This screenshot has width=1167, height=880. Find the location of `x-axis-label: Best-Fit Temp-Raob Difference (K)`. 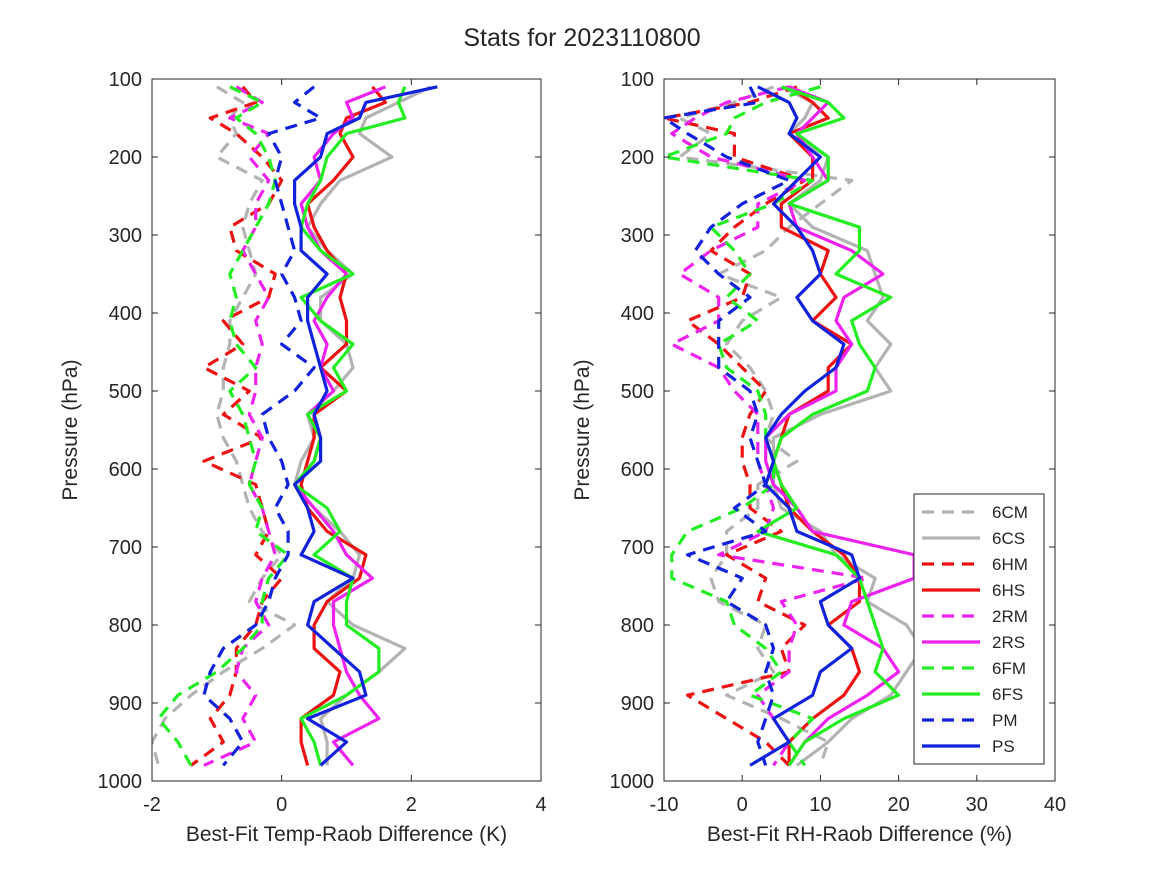

x-axis-label: Best-Fit Temp-Raob Difference (K) is located at coordinates (346, 834).